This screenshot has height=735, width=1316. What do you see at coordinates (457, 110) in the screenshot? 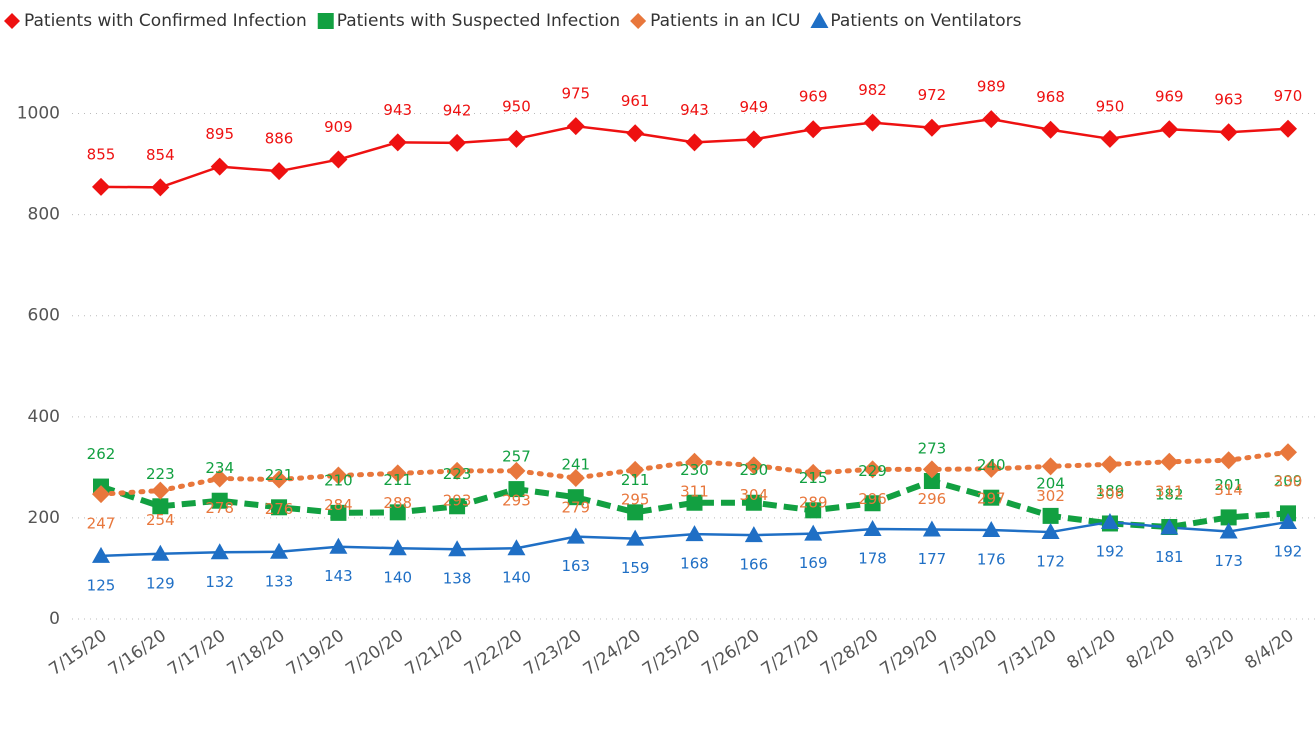
I see `data-label: 942` at bounding box center [457, 110].